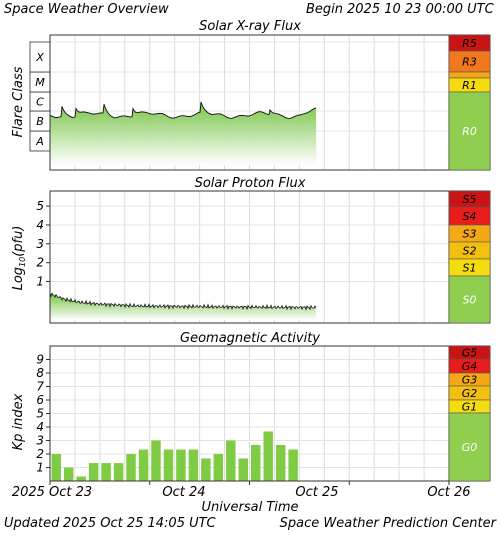  I want to click on x-tick-label-3: Oct 26, so click(448, 492).